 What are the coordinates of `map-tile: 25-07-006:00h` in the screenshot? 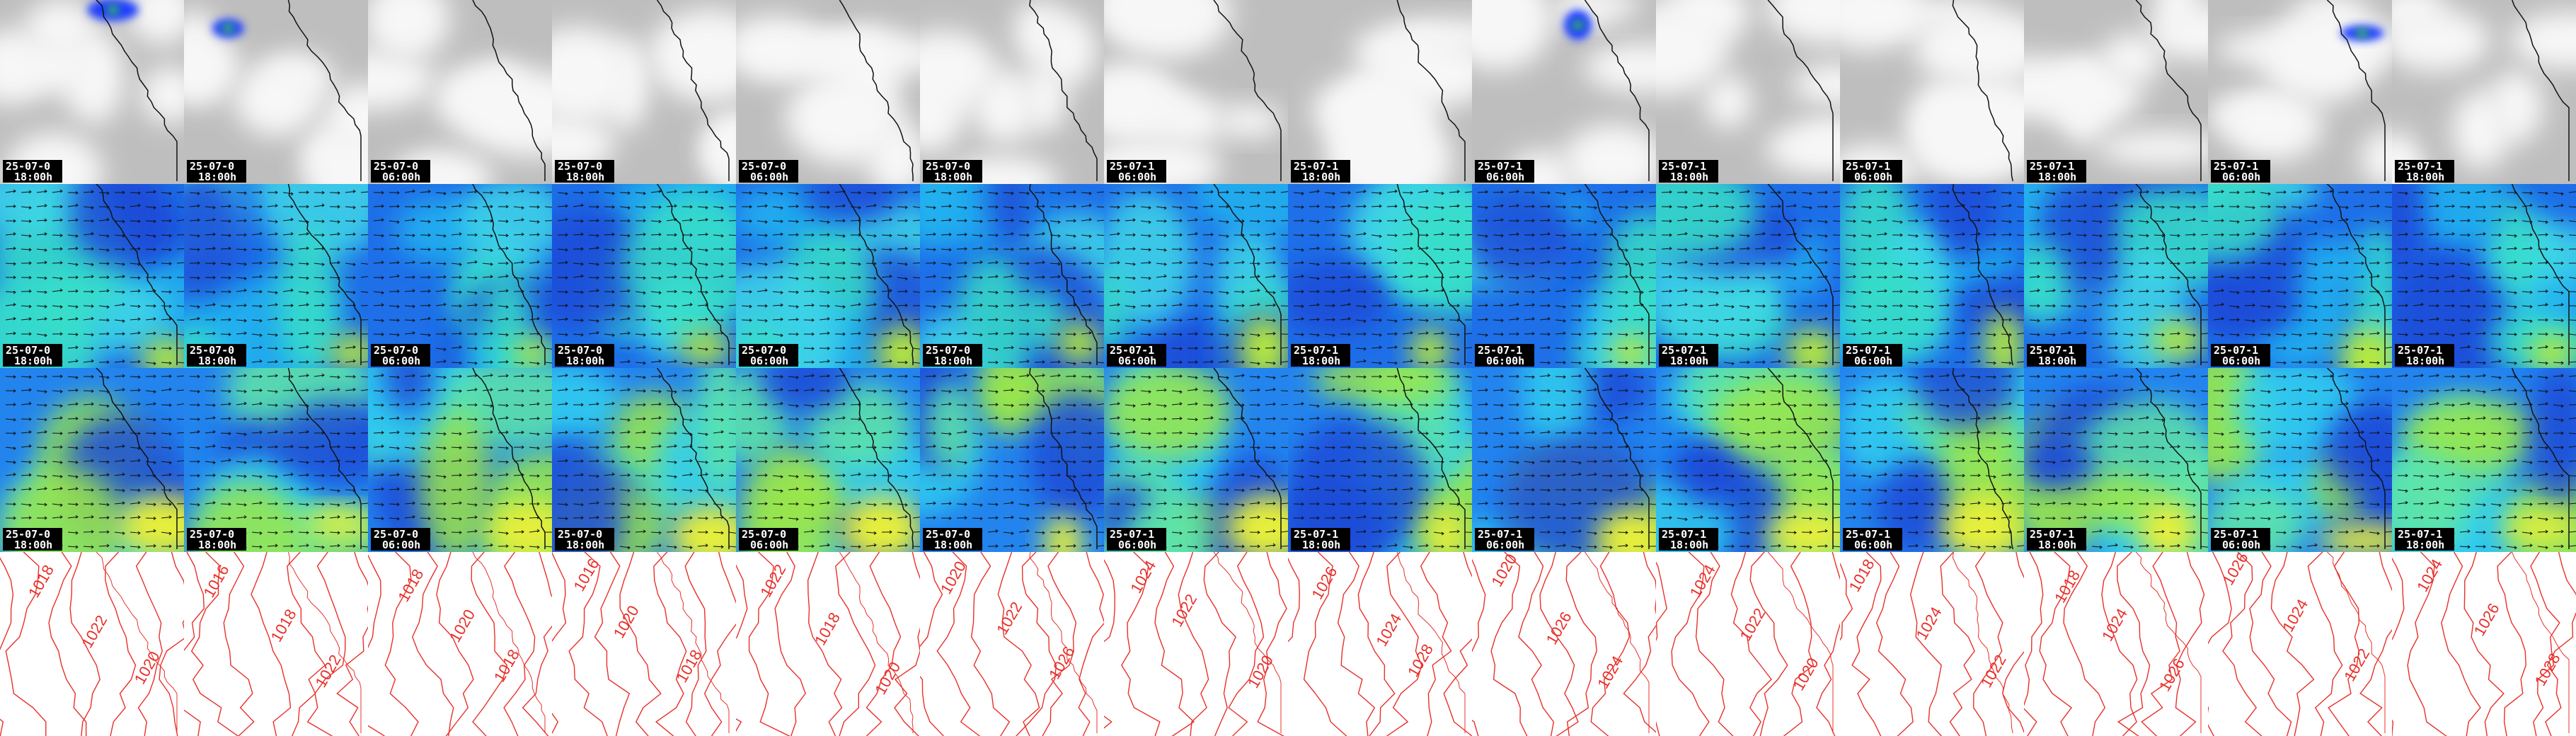 It's located at (460, 92).